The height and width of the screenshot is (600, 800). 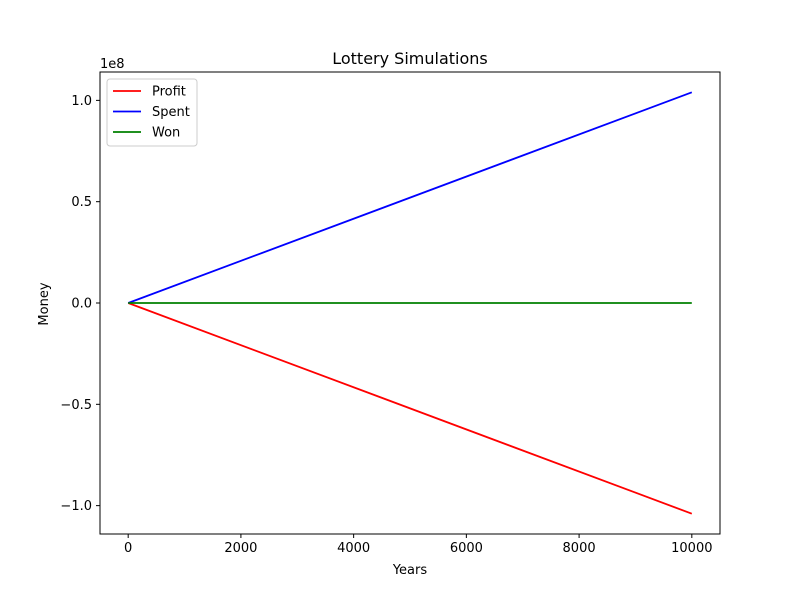 I want to click on y-axis-ticks: 1.0 0.5 0.0 −0.5 −1.0, so click(x=80, y=304).